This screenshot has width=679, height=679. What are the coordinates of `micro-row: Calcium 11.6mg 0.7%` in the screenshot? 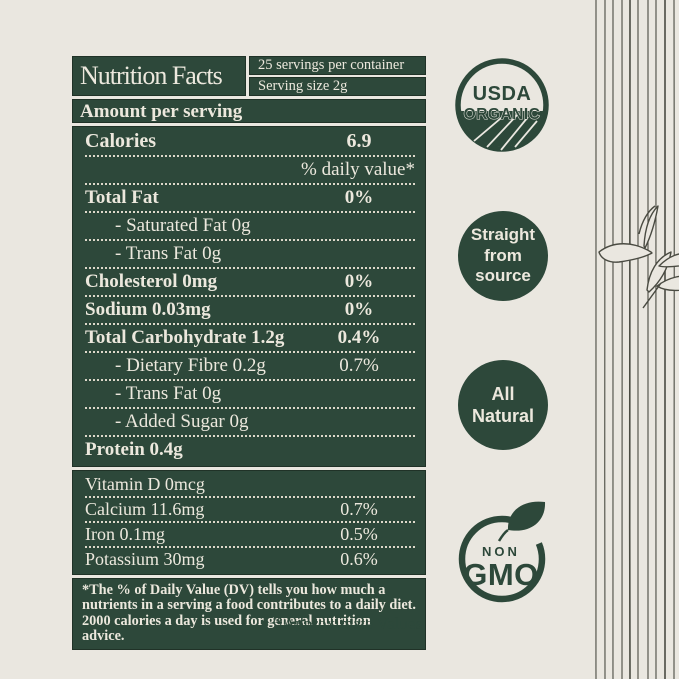 It's located at (250, 510).